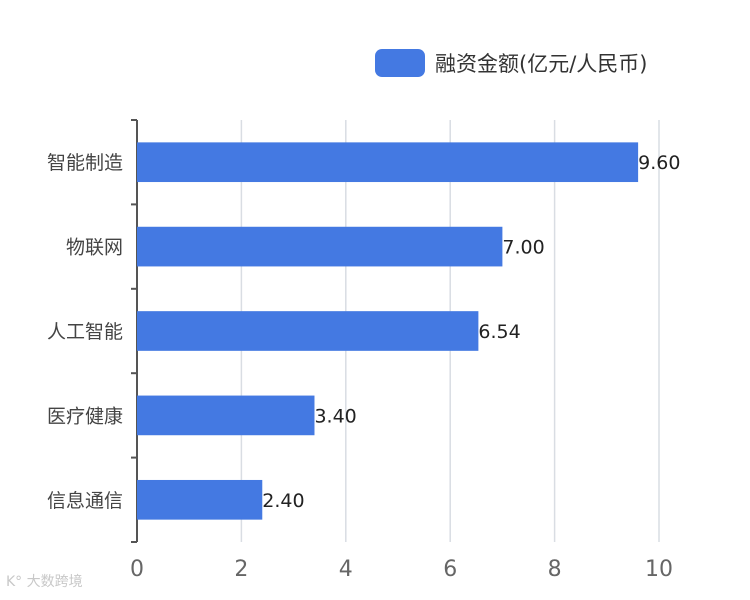 The image size is (750, 600). I want to click on x-tick-label: 6, so click(450, 569).